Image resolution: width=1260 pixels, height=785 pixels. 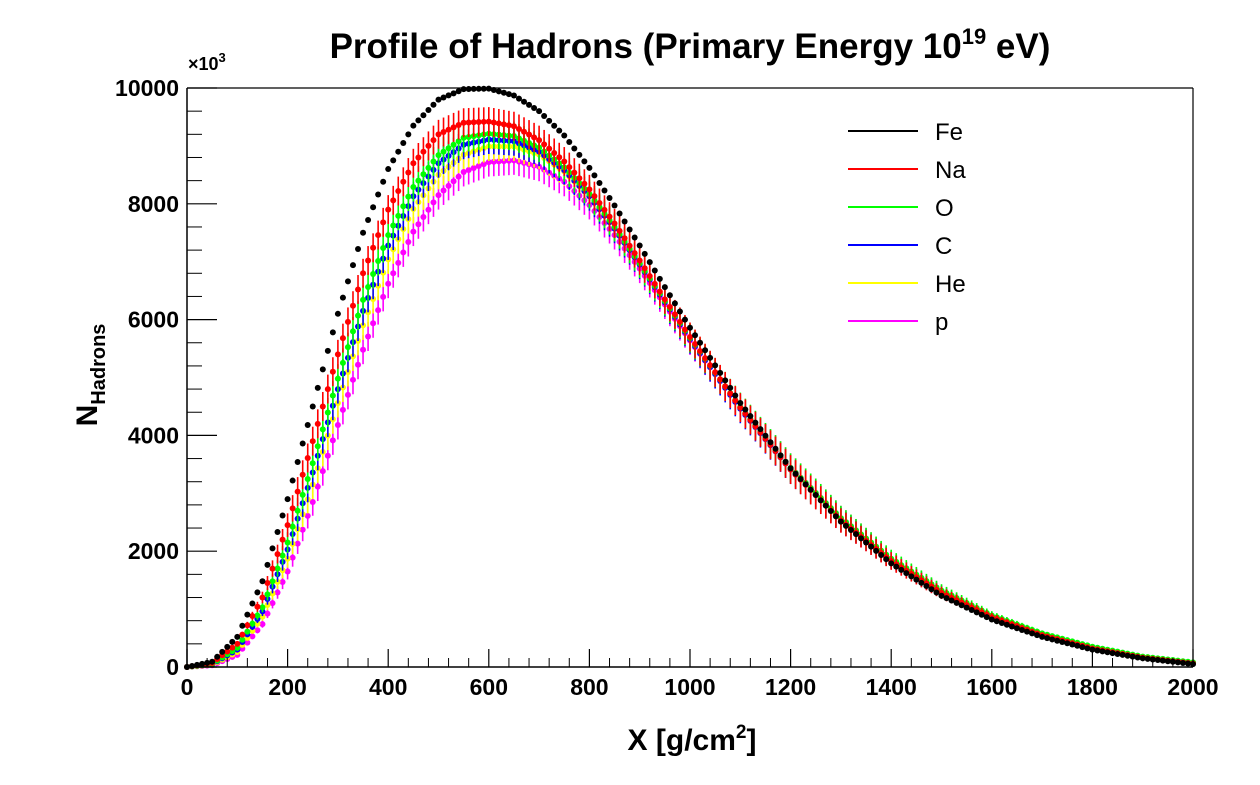 I want to click on x-tick-label: 600, so click(x=489, y=687).